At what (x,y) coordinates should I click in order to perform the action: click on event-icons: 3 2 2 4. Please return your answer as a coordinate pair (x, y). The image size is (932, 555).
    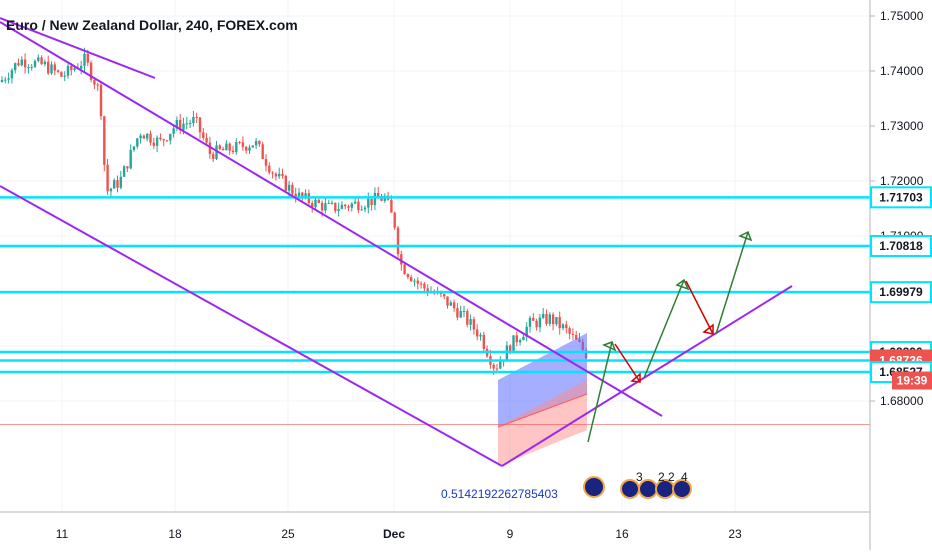
    Looking at the image, I should click on (637, 484).